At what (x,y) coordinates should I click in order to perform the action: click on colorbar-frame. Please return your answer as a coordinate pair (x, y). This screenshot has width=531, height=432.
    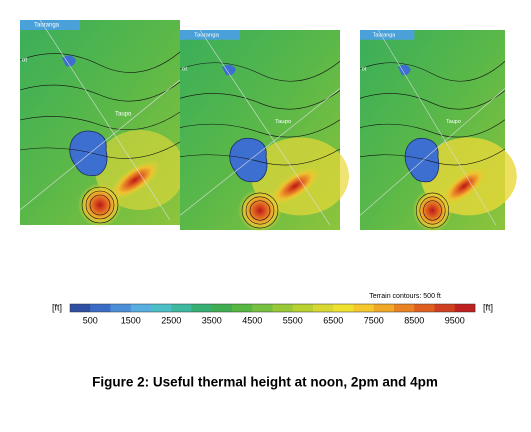
    Looking at the image, I should click on (272, 308).